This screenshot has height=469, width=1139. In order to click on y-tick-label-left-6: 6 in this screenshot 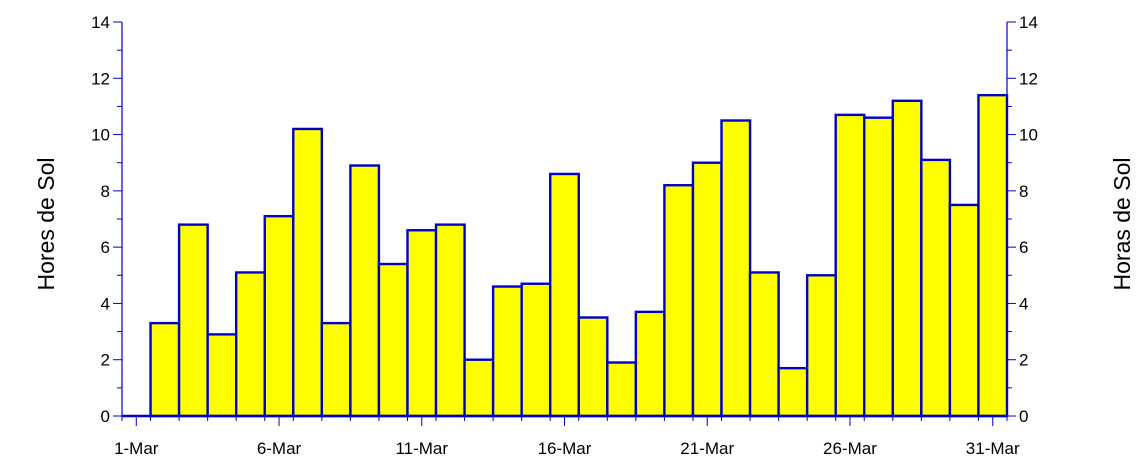, I will do `click(105, 247)`.